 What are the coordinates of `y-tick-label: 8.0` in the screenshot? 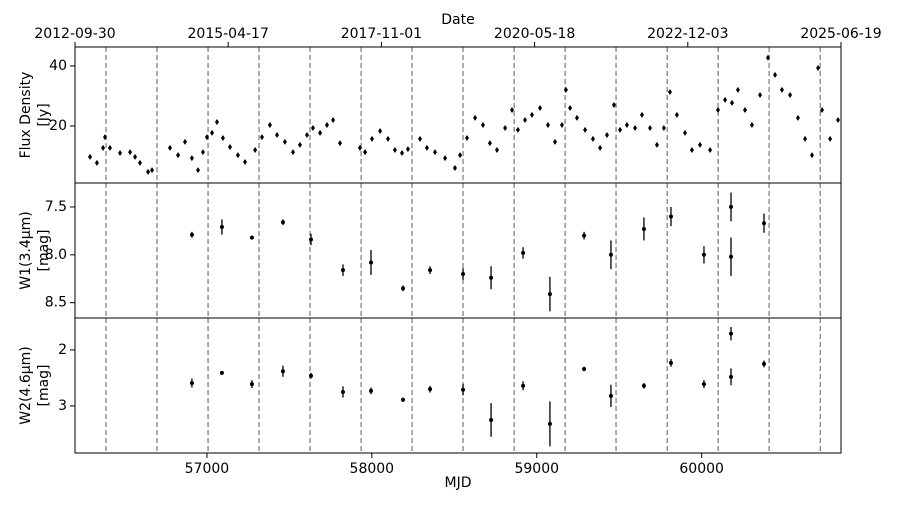 It's located at (56, 255).